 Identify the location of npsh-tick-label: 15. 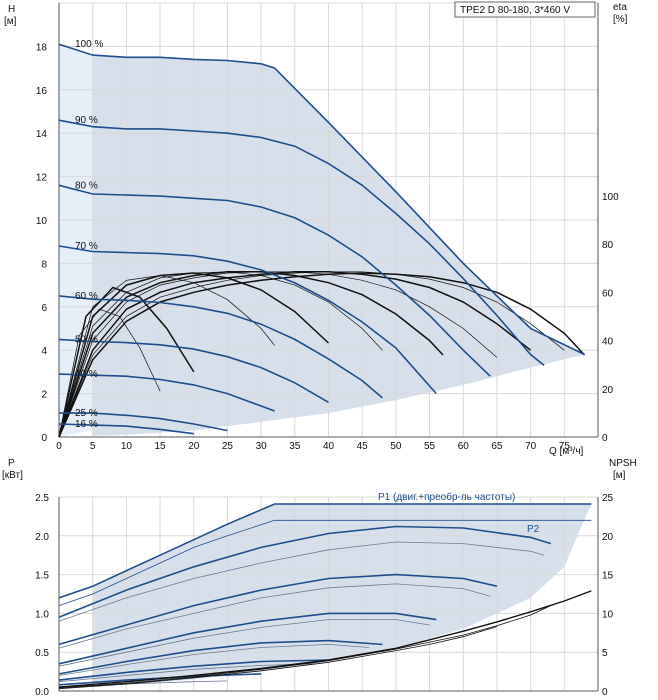
(608, 576).